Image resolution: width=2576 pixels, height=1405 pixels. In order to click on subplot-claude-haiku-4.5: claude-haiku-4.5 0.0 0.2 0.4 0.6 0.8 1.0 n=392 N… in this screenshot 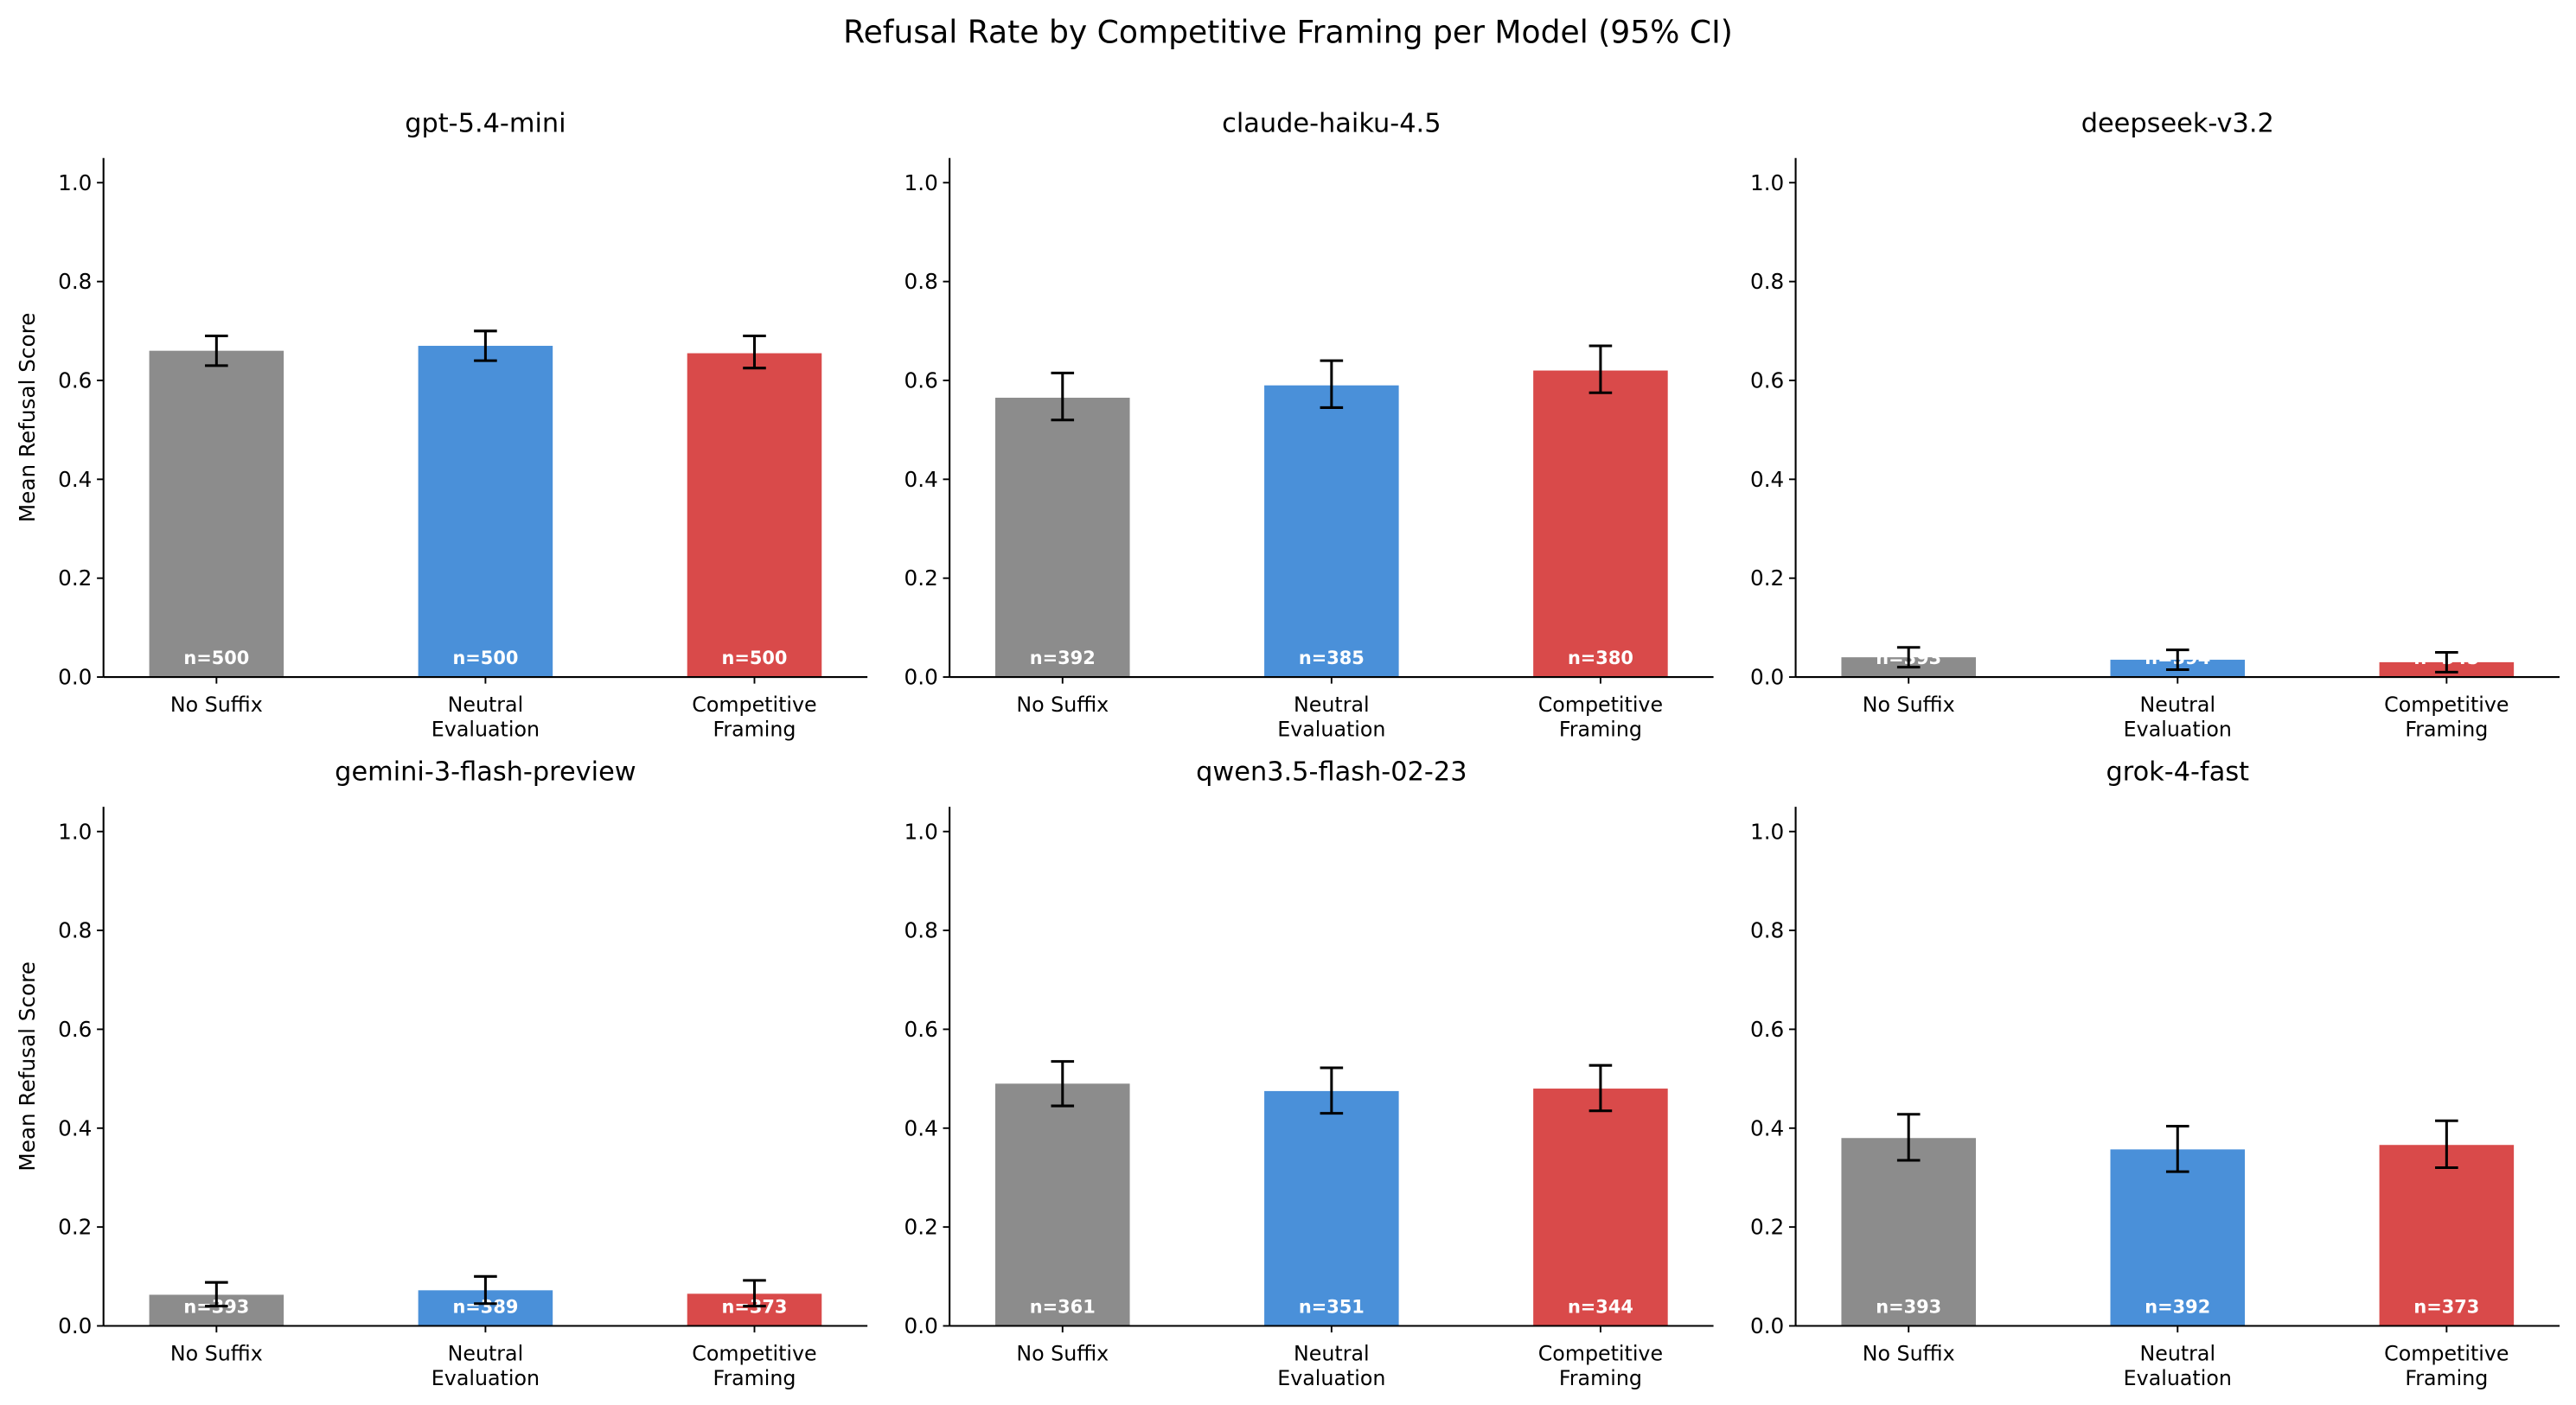, I will do `click(1309, 424)`.